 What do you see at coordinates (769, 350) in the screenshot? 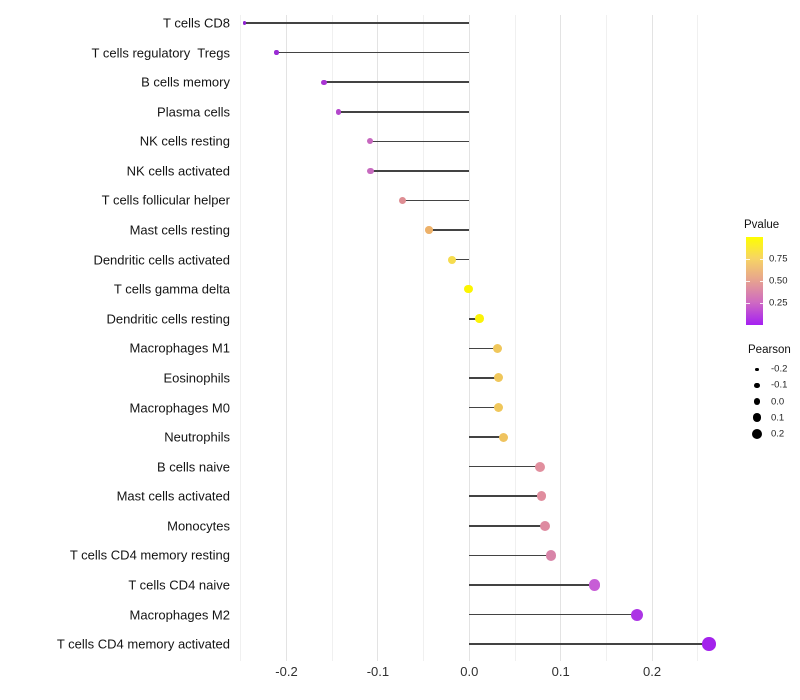
I see `pearson-legend-title: Pearson` at bounding box center [769, 350].